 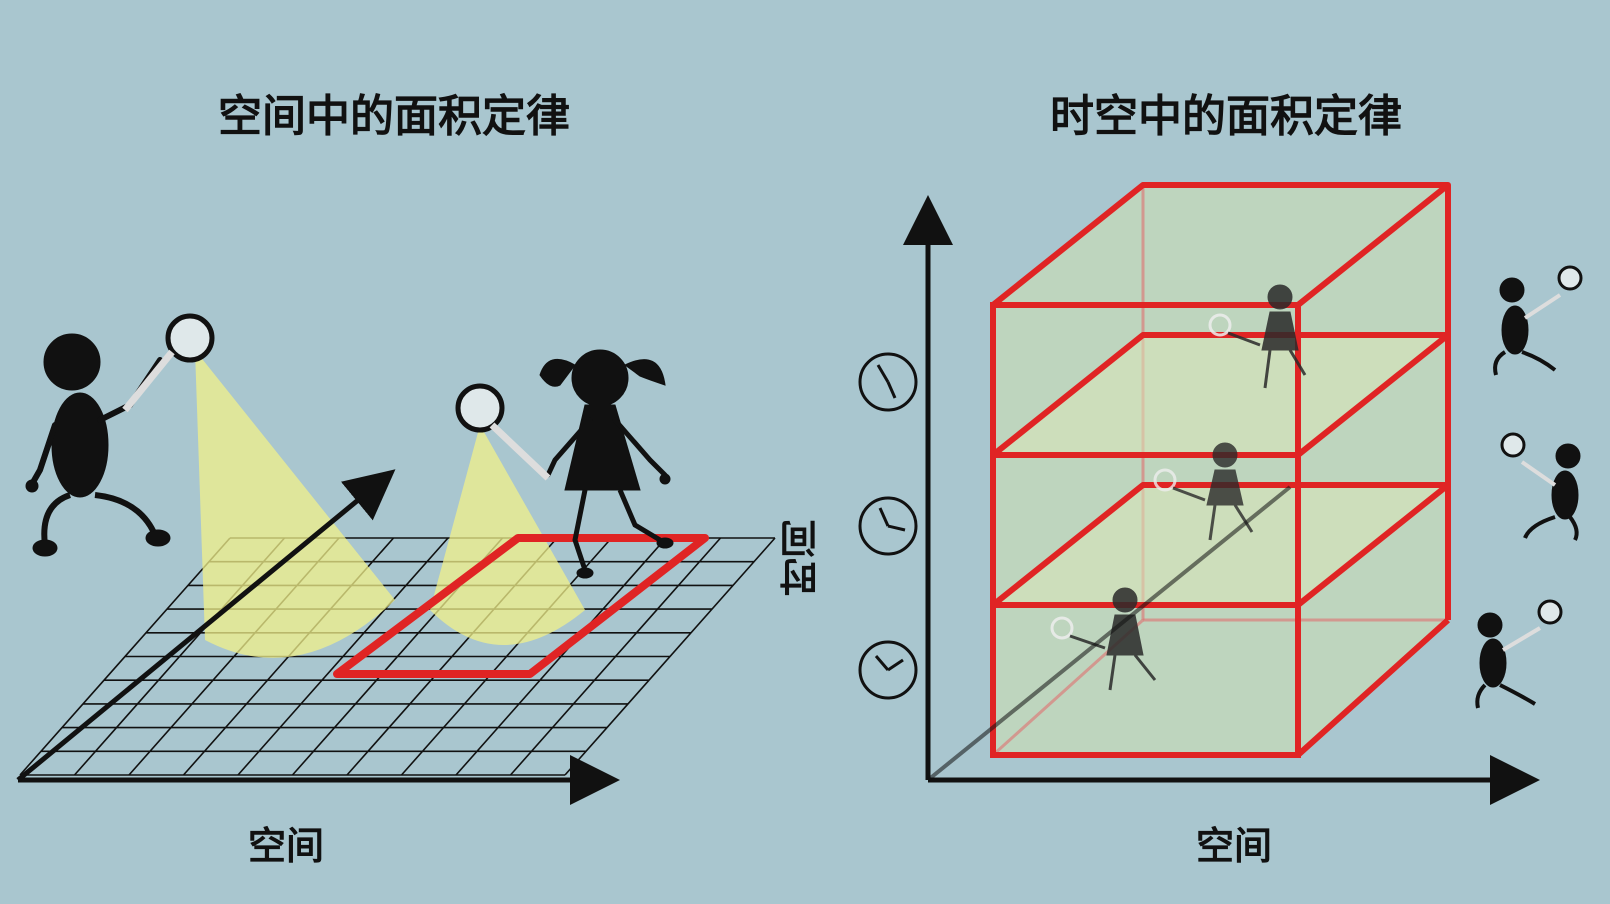 What do you see at coordinates (1519, 654) in the screenshot?
I see `boy-figure-bottom` at bounding box center [1519, 654].